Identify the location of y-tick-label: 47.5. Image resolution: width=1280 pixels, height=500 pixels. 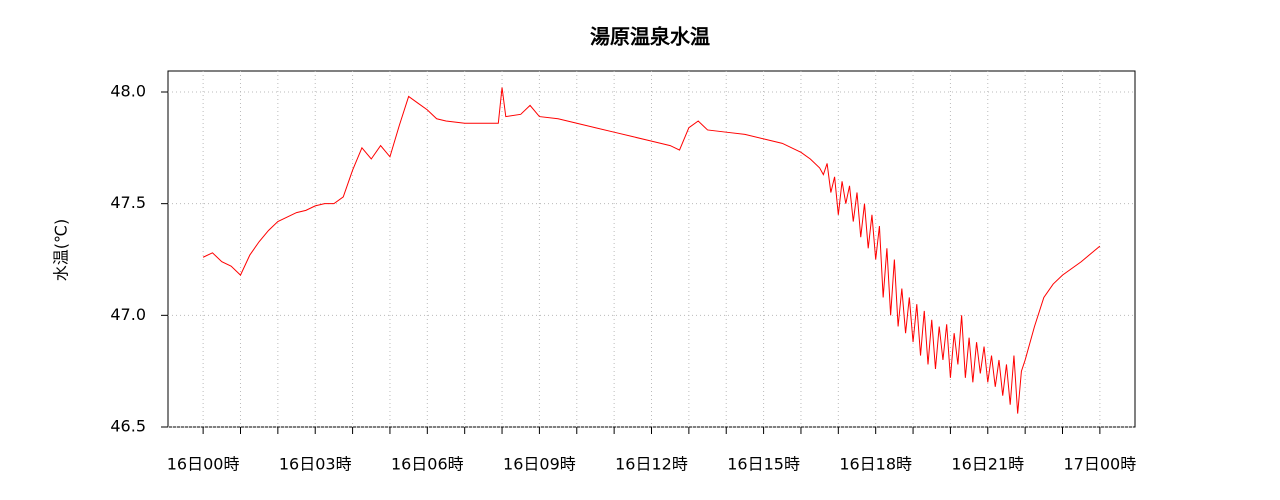
(128, 202).